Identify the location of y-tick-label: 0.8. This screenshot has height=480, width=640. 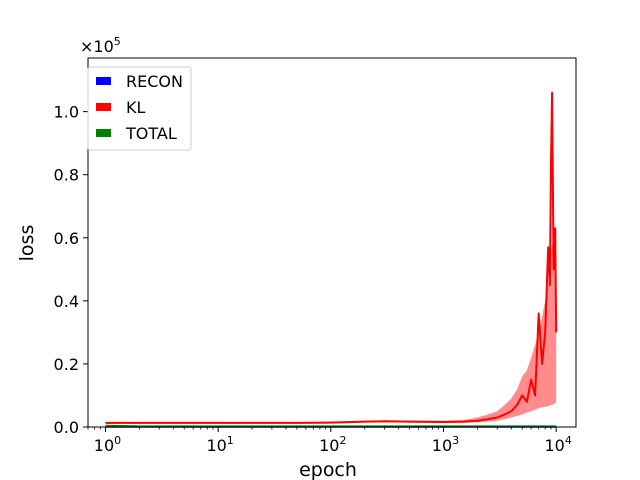
(66, 175).